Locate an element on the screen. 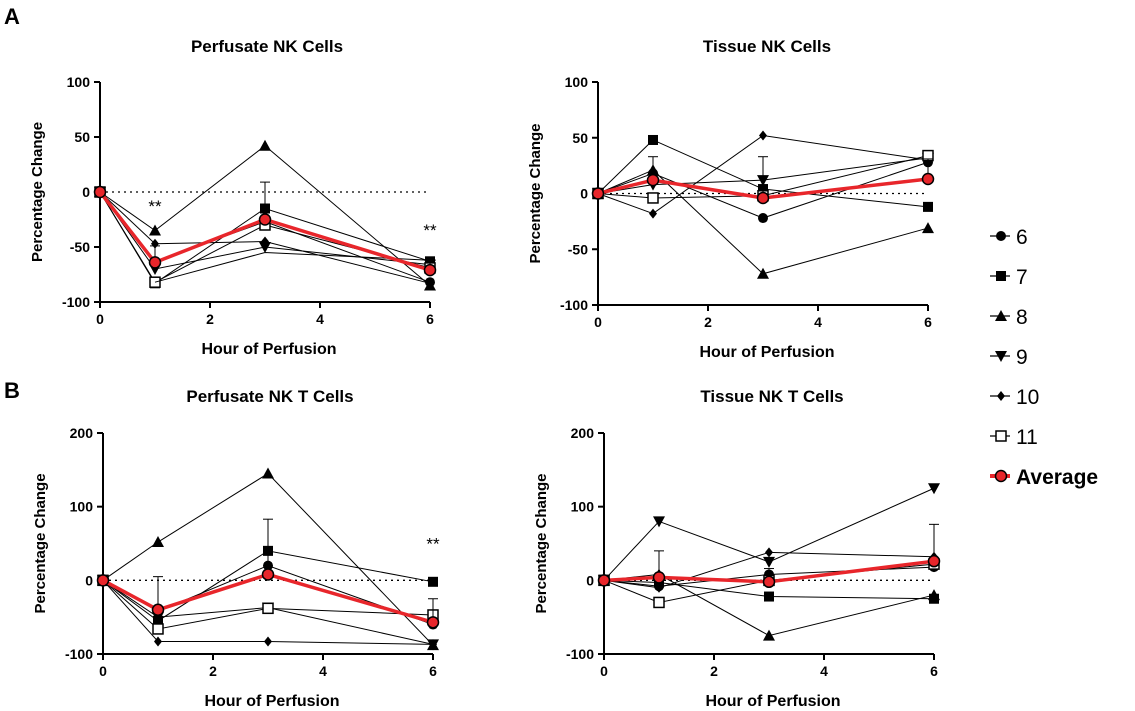 The image size is (1135, 711). legend-label: 8 is located at coordinates (1022, 317).